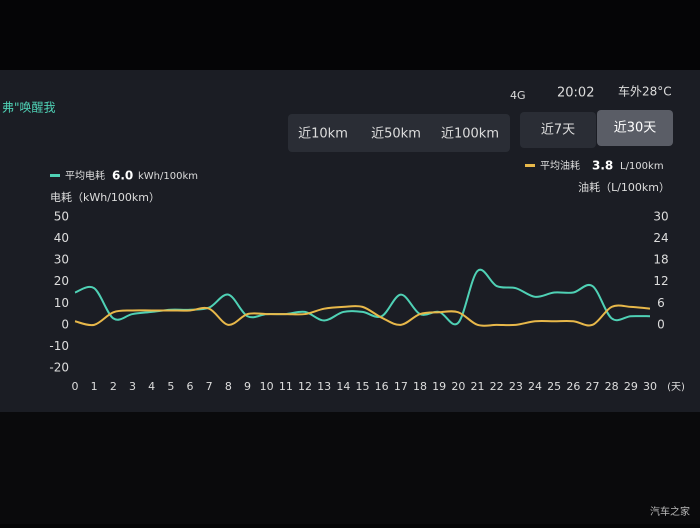 The width and height of the screenshot is (700, 528). I want to click on legend-label: 平均油耗, so click(560, 165).